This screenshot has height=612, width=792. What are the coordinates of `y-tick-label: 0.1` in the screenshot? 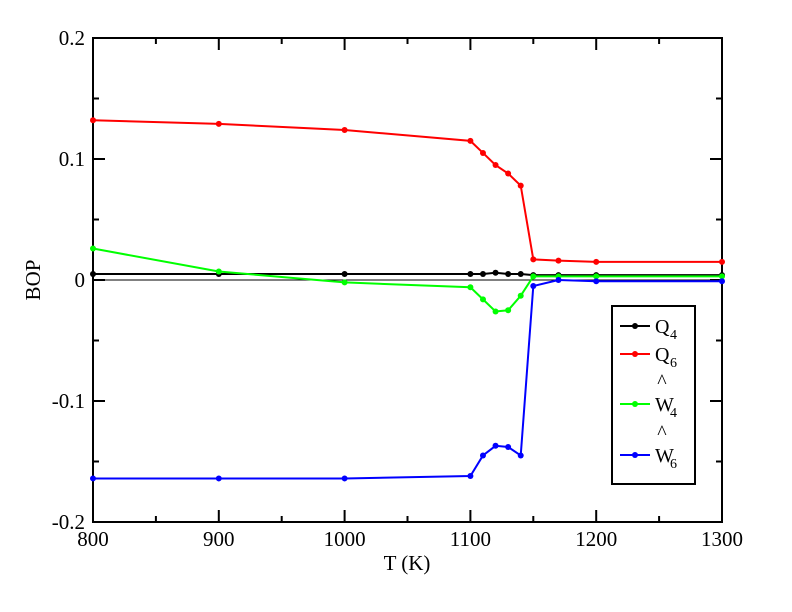 It's located at (72, 159).